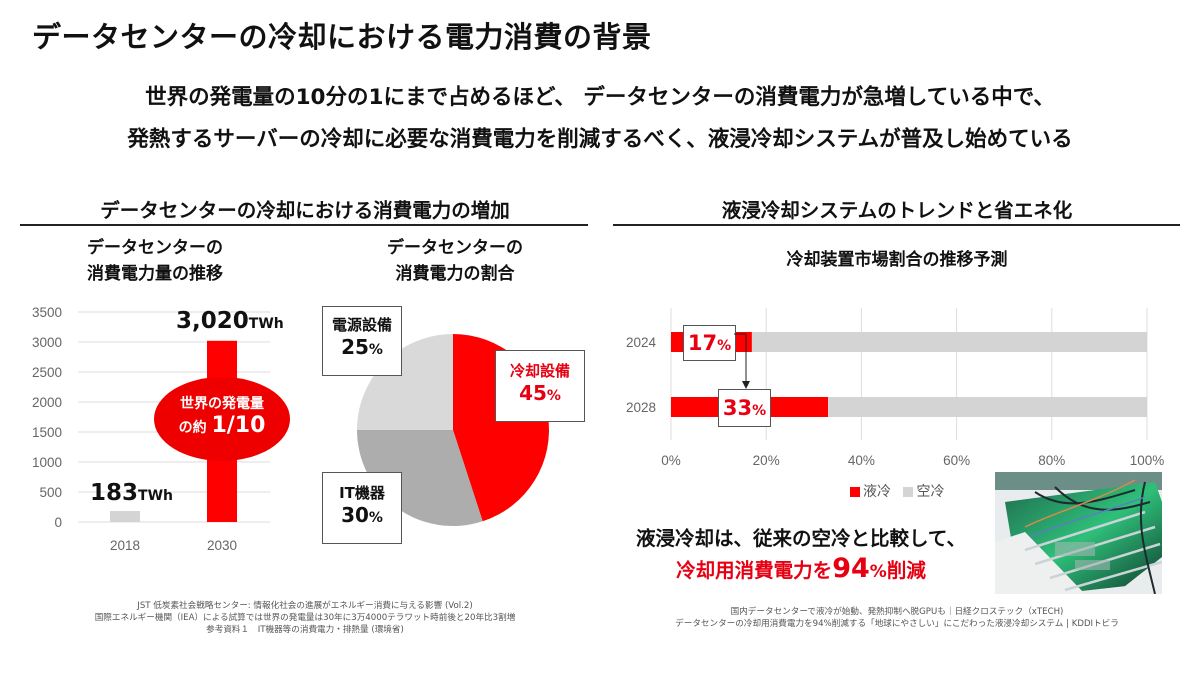 This screenshot has height=675, width=1200. Describe the element at coordinates (855, 492) in the screenshot. I see `legend-swatch-liquid` at that location.